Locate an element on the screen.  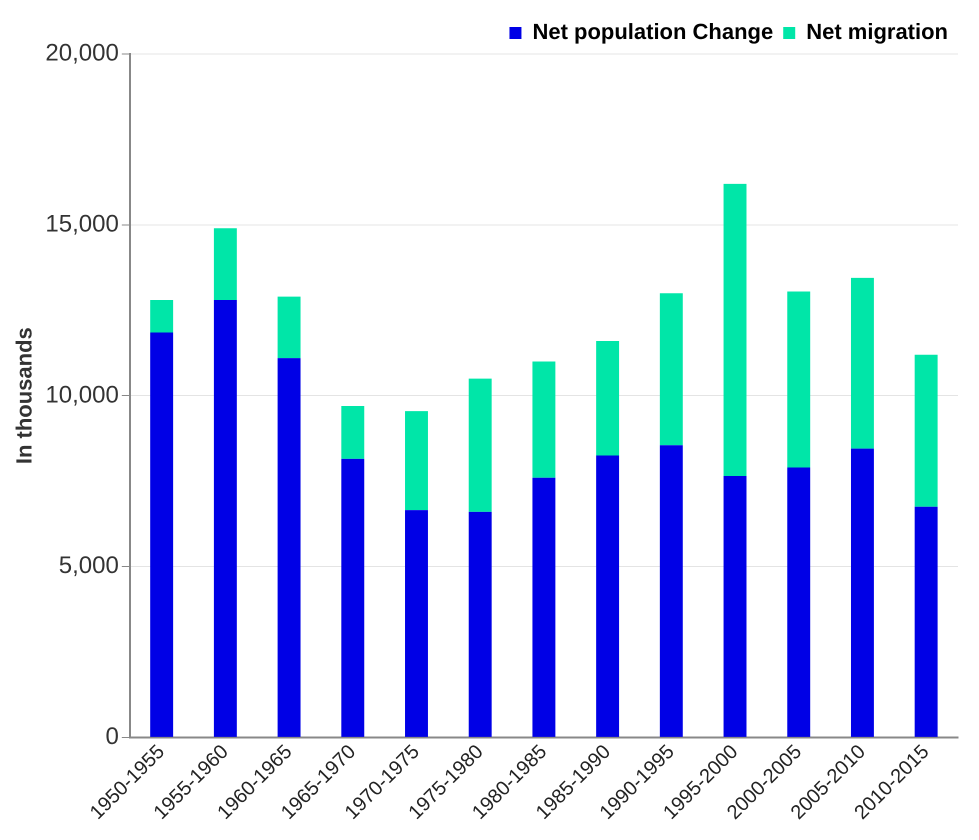
legend-label: Net migration is located at coordinates (877, 31).